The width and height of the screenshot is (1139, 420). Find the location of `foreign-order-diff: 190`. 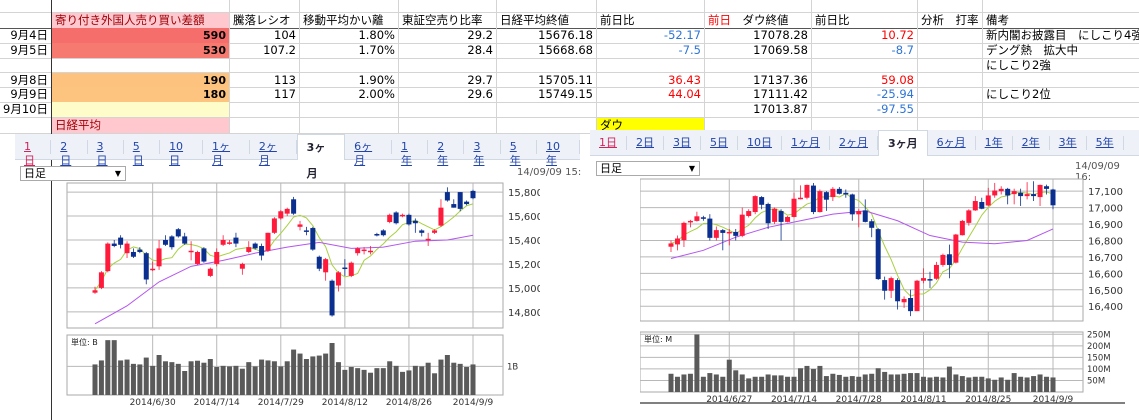

foreign-order-diff: 190 is located at coordinates (140, 80).